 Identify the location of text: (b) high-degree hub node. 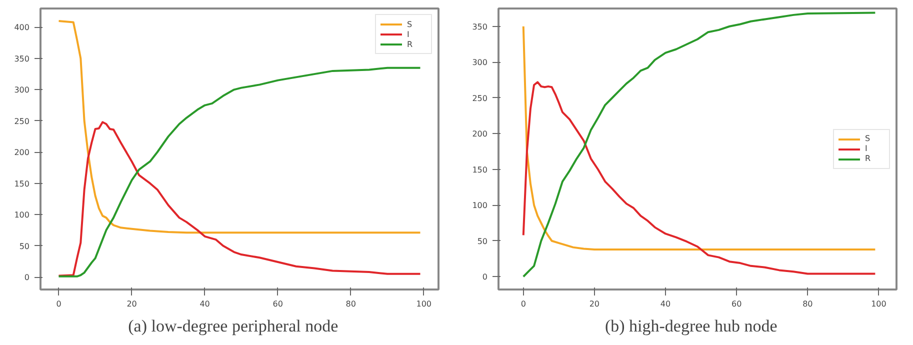
(691, 326).